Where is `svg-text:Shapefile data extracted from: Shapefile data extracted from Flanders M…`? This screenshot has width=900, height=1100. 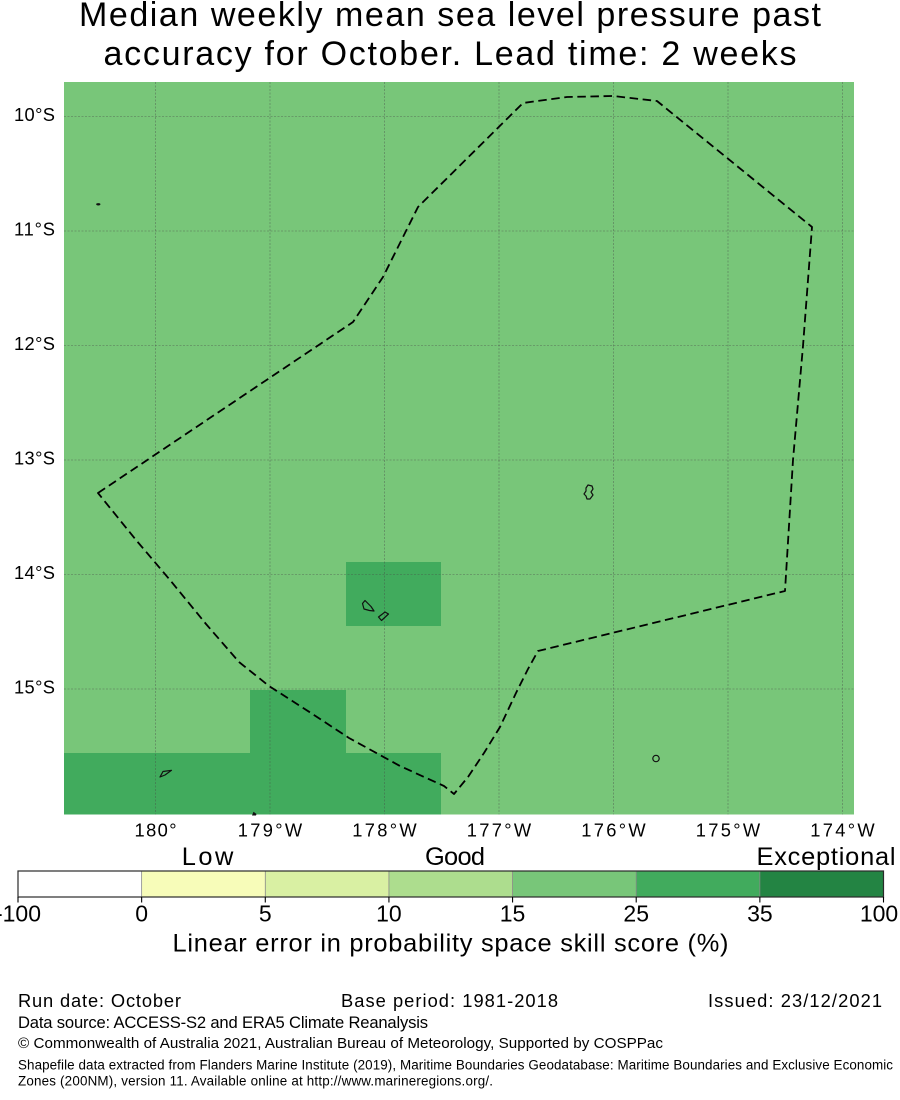 svg-text:Shapefile data extracted from: Shapefile data extracted from Flanders M… is located at coordinates (455, 1065).